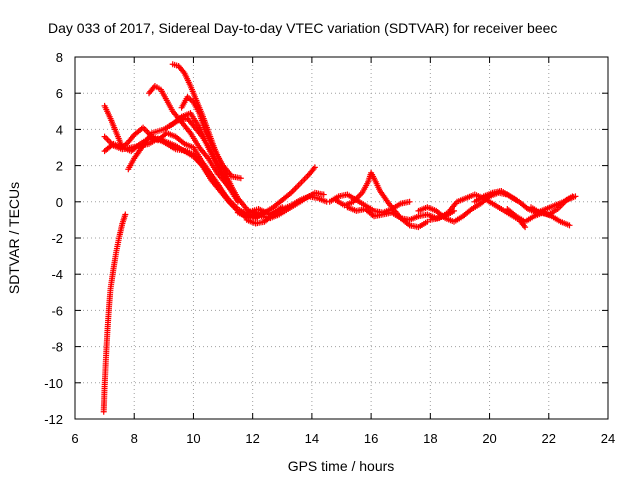 The image size is (640, 480). Describe the element at coordinates (59, 166) in the screenshot. I see `y-tick-label: 2` at that location.